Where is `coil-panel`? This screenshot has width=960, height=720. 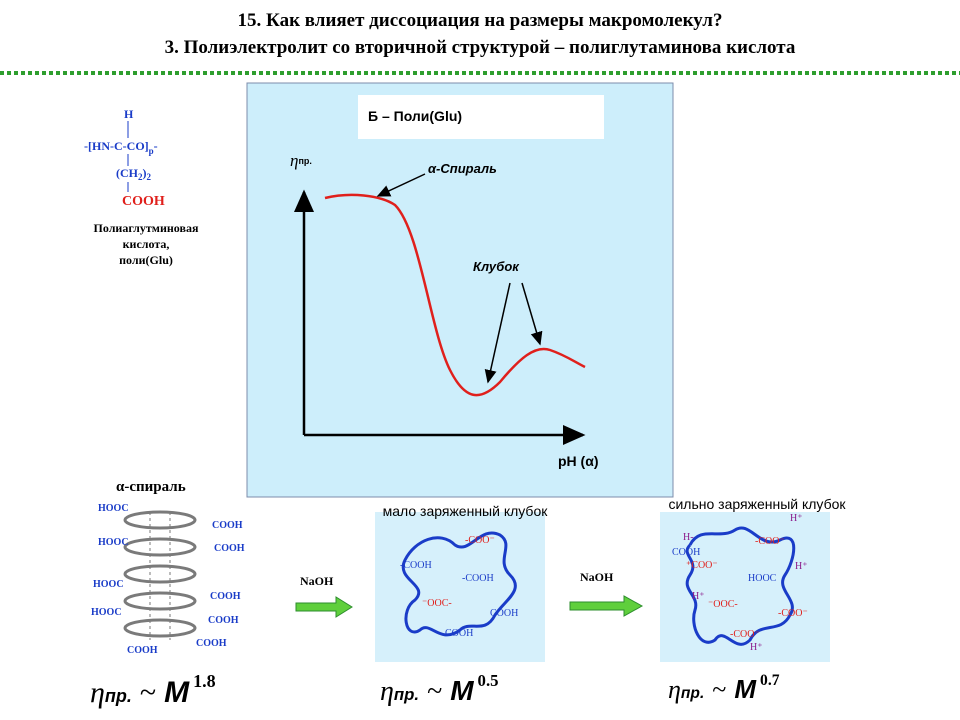
coil-panel is located at coordinates (460, 587).